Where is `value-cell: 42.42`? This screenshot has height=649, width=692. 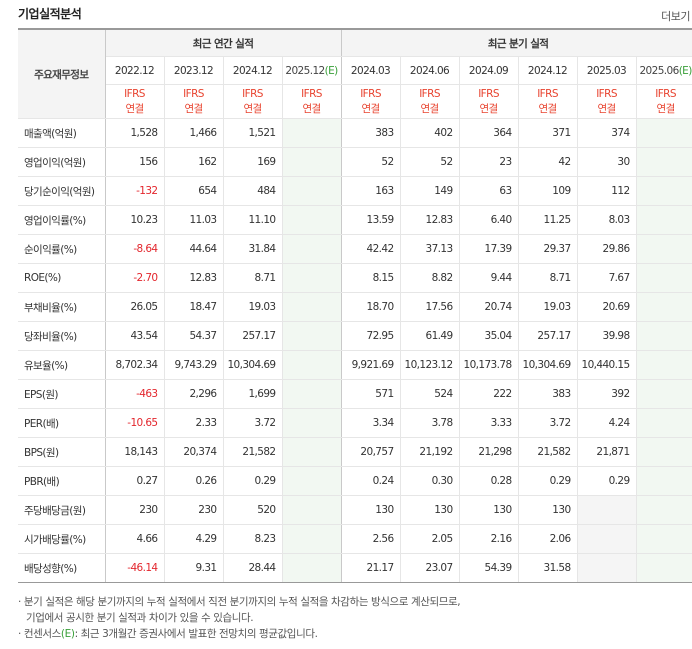 value-cell: 42.42 is located at coordinates (371, 249).